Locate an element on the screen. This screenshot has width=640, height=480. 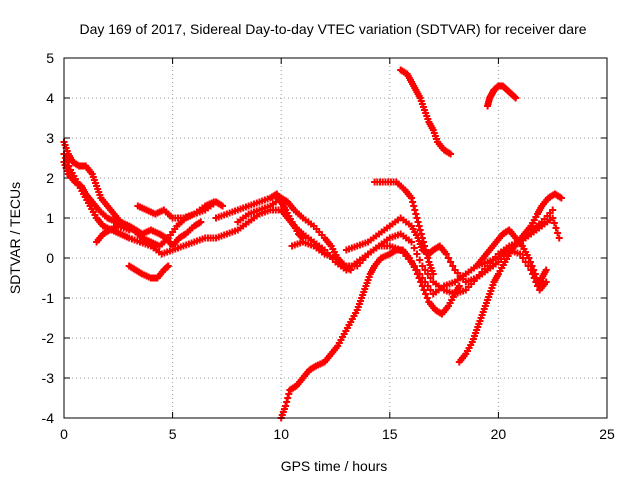
x-tick-label: 10 is located at coordinates (281, 434).